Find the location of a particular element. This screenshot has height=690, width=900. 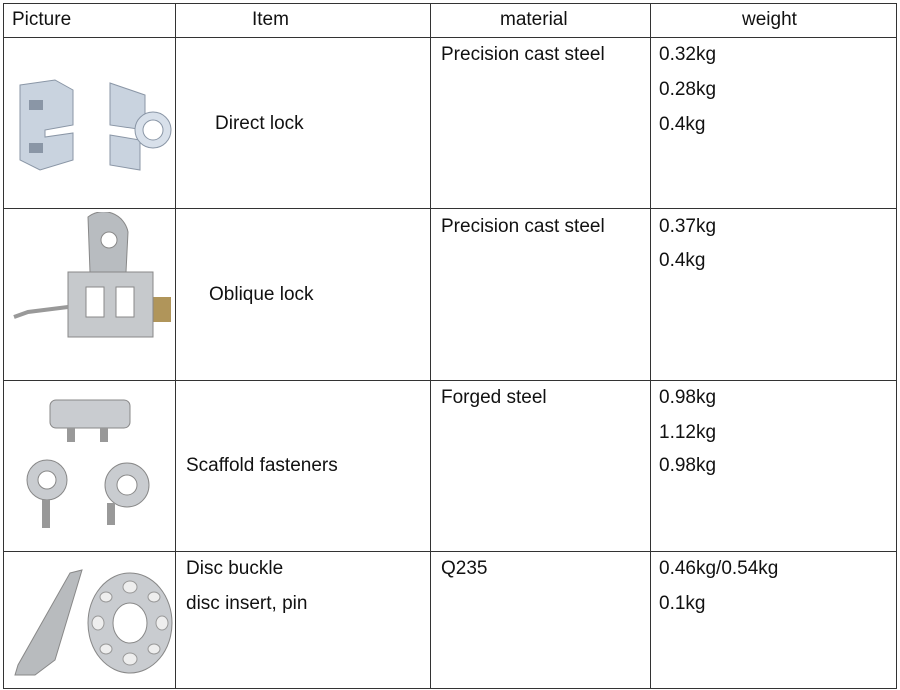

header-picture: Picture is located at coordinates (42, 19).